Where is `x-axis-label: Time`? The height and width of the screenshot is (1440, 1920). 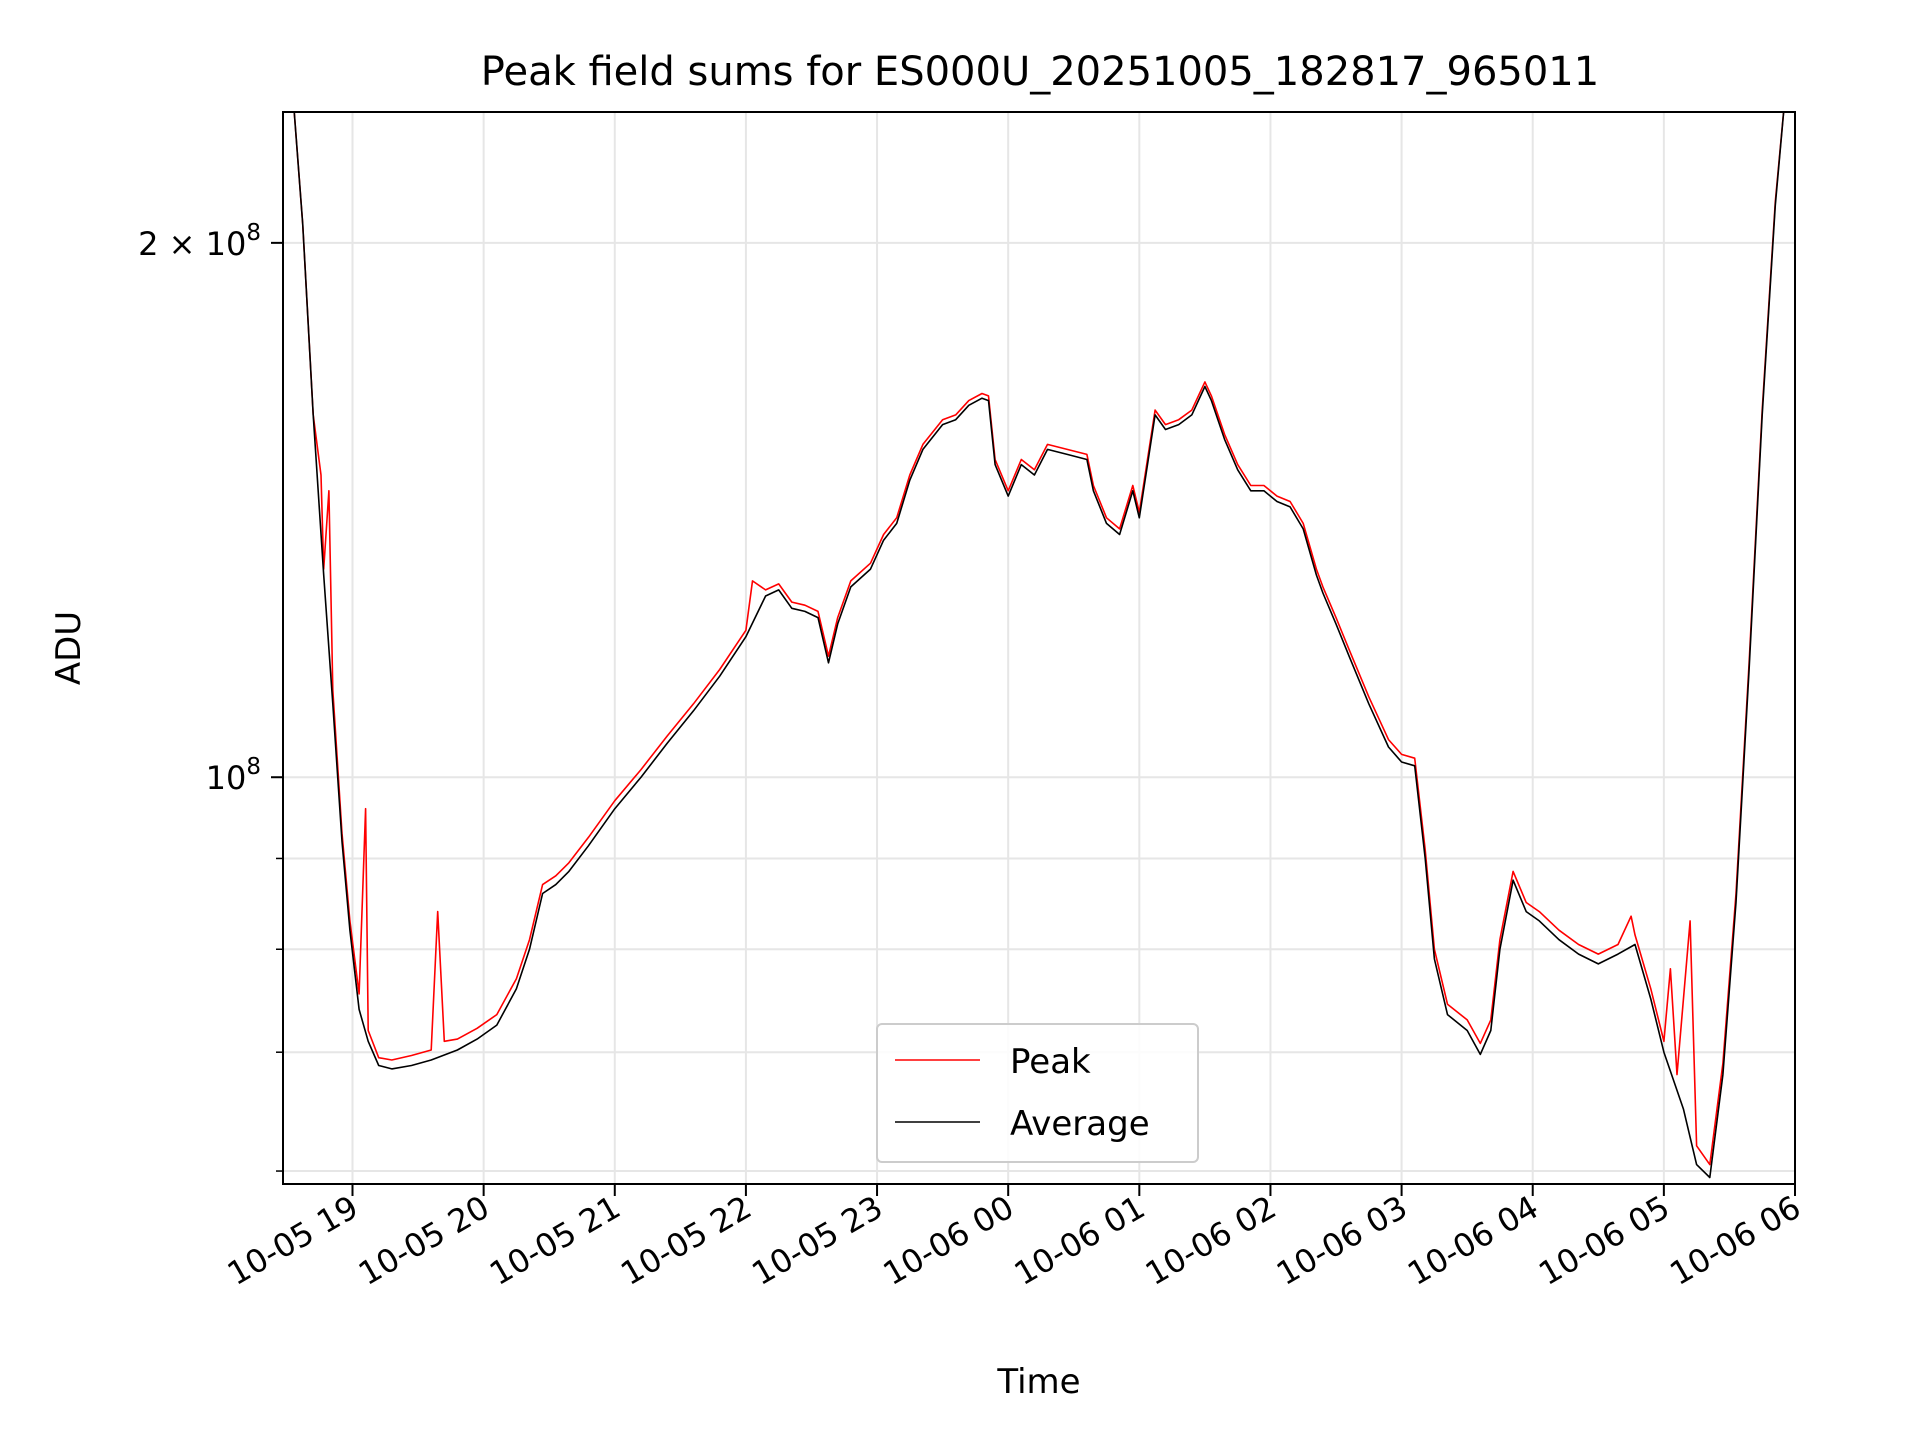 x-axis-label: Time is located at coordinates (1038, 1382).